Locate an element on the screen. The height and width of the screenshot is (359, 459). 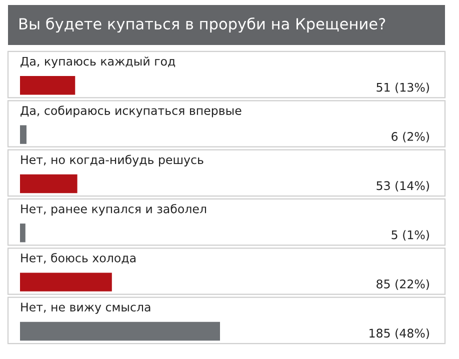
data-label: 51 (13%) is located at coordinates (402, 88).